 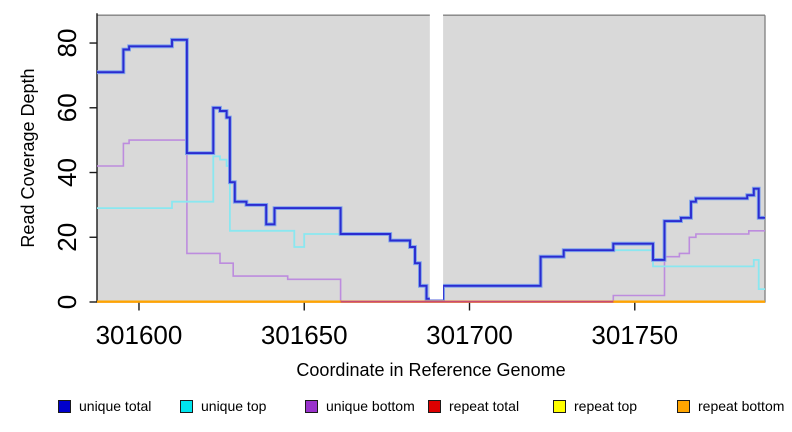 What do you see at coordinates (683, 406) in the screenshot?
I see `repeat-bottom-swatch-icon` at bounding box center [683, 406].